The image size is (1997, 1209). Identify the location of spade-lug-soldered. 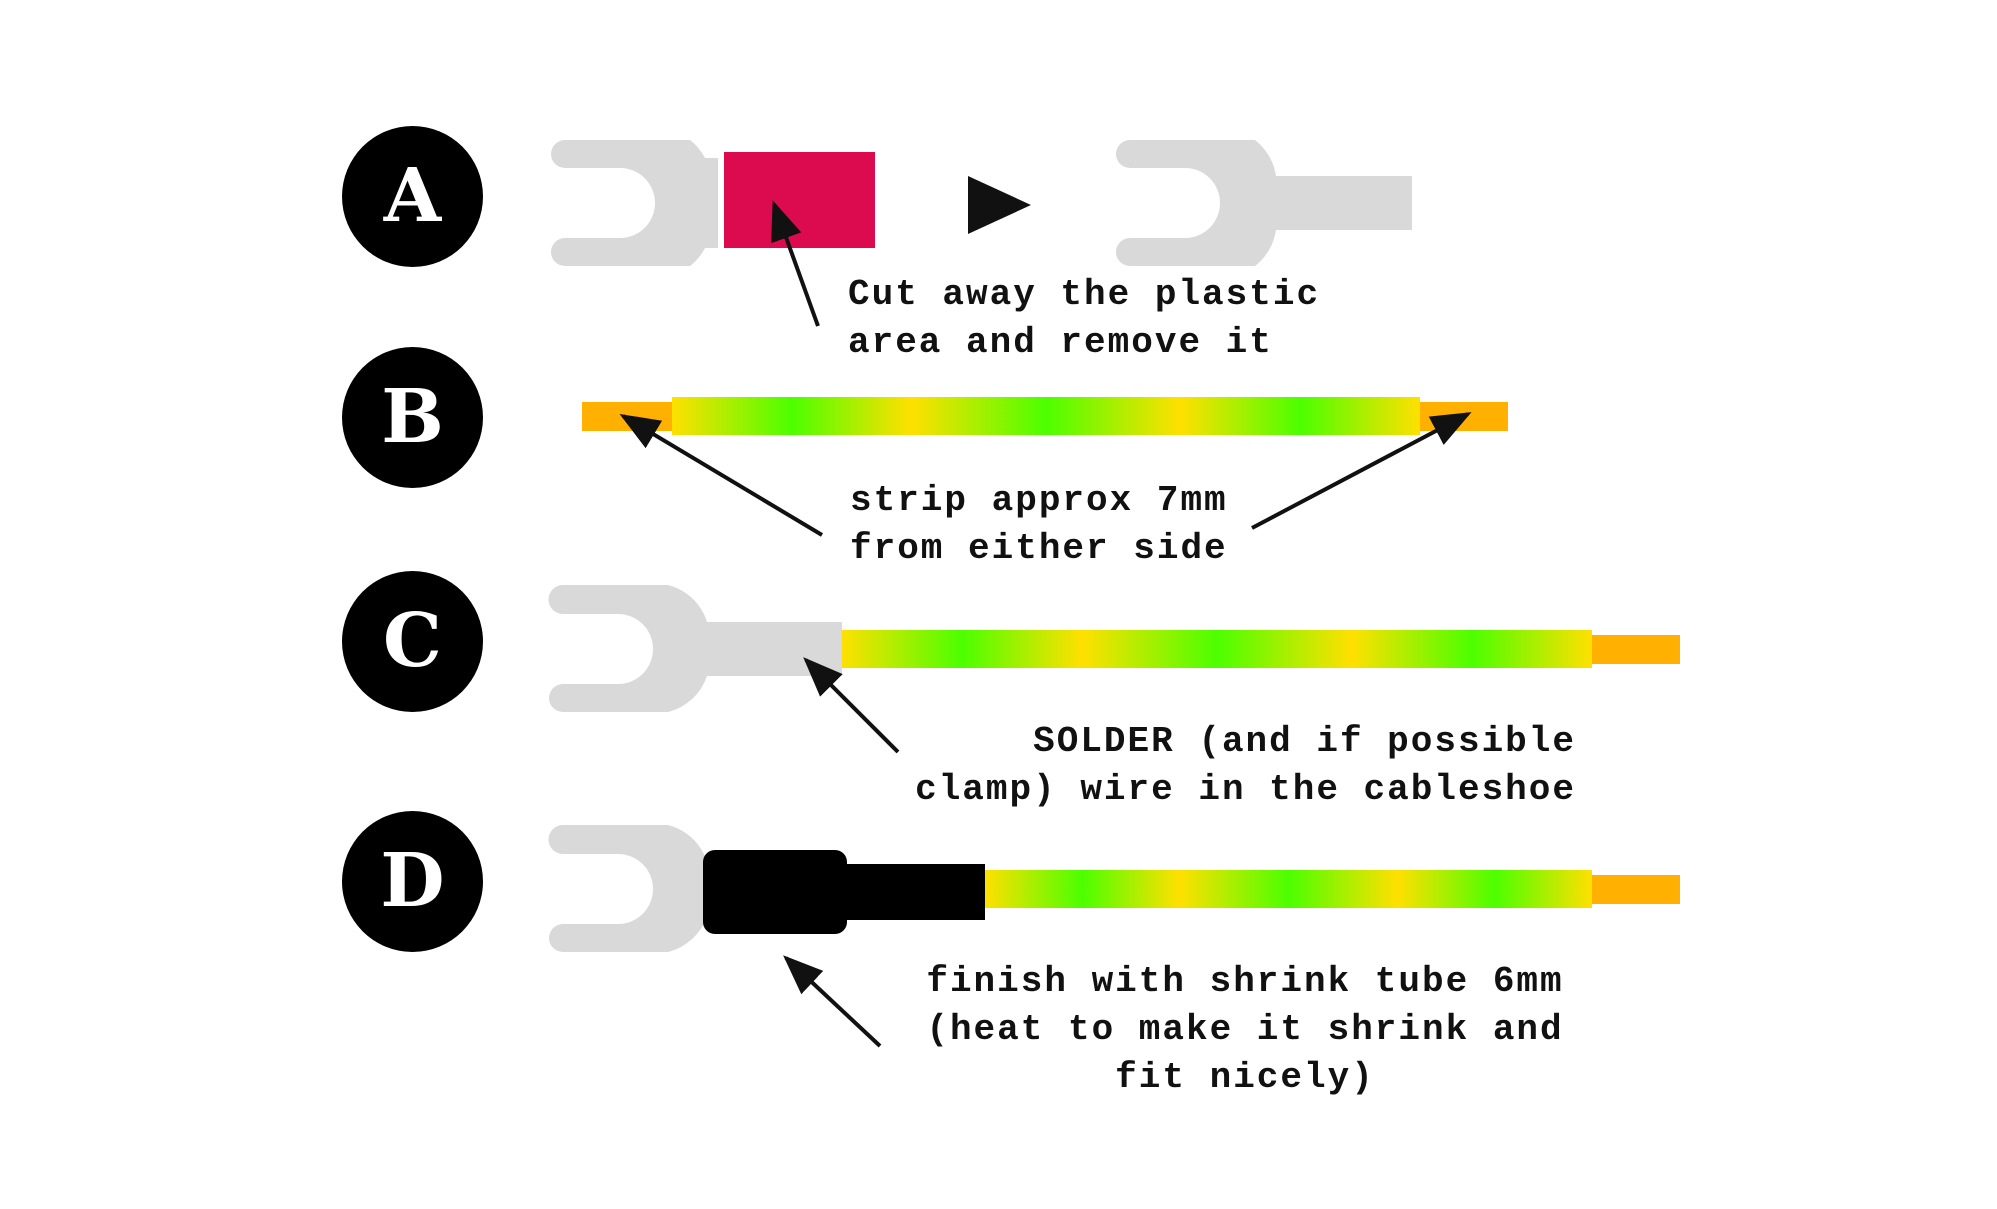
(695, 648).